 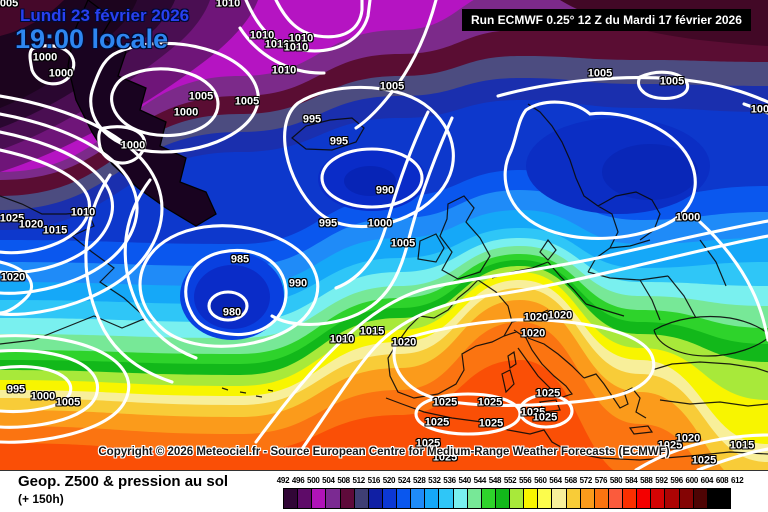 I want to click on legend-tick: 568, so click(x=570, y=480).